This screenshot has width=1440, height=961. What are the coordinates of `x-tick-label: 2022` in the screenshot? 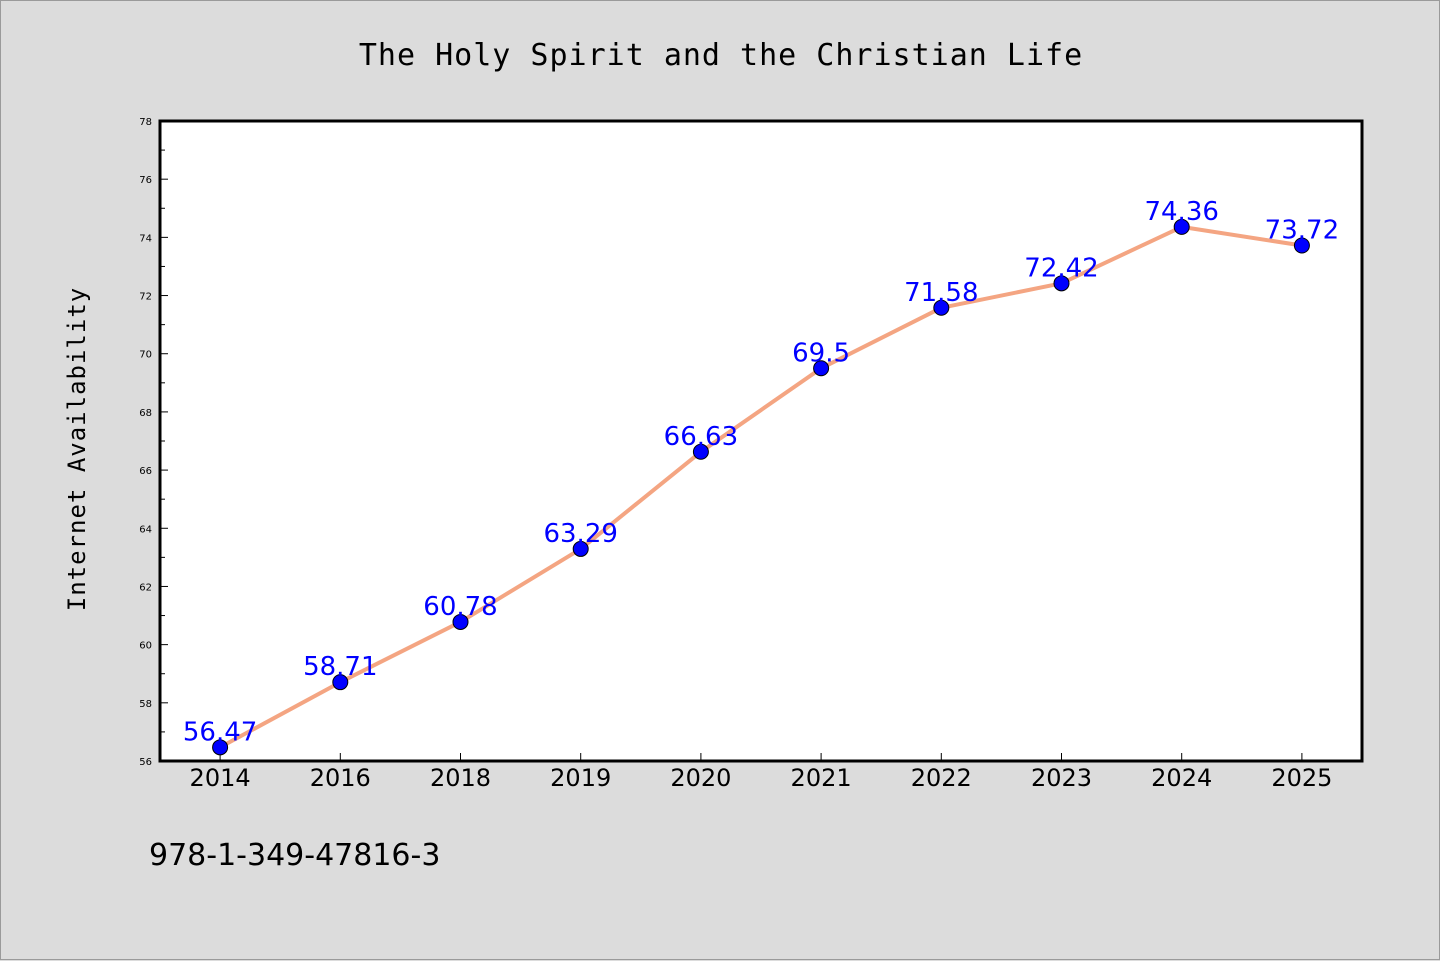 It's located at (941, 778).